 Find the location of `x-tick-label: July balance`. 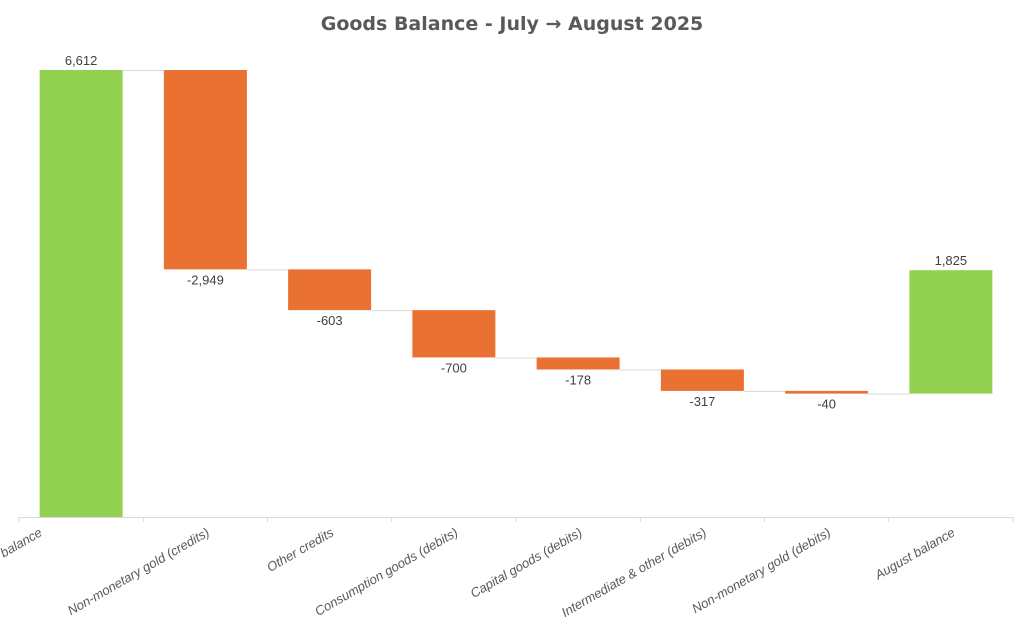

x-tick-label: July balance is located at coordinates (22, 550).